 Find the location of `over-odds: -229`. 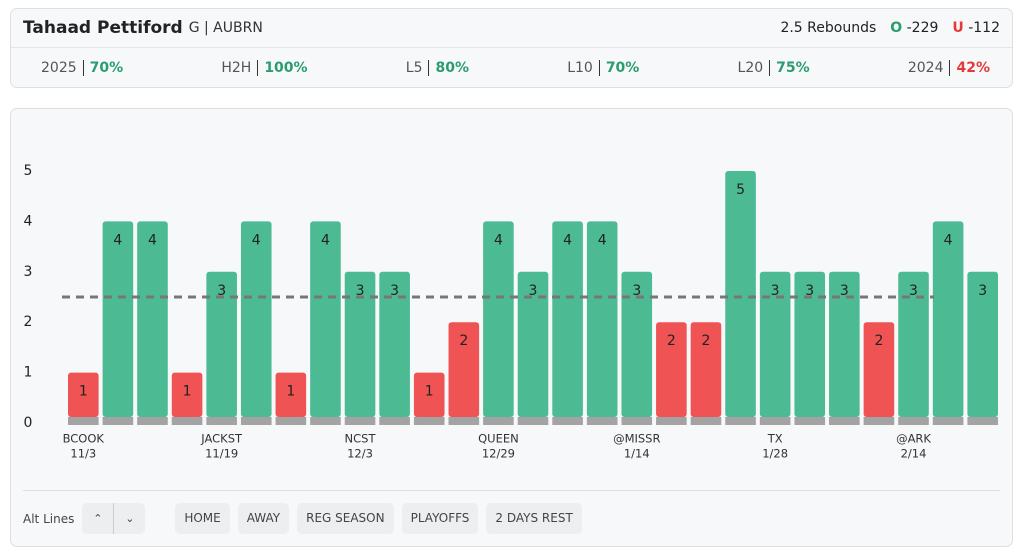

over-odds: -229 is located at coordinates (922, 28).